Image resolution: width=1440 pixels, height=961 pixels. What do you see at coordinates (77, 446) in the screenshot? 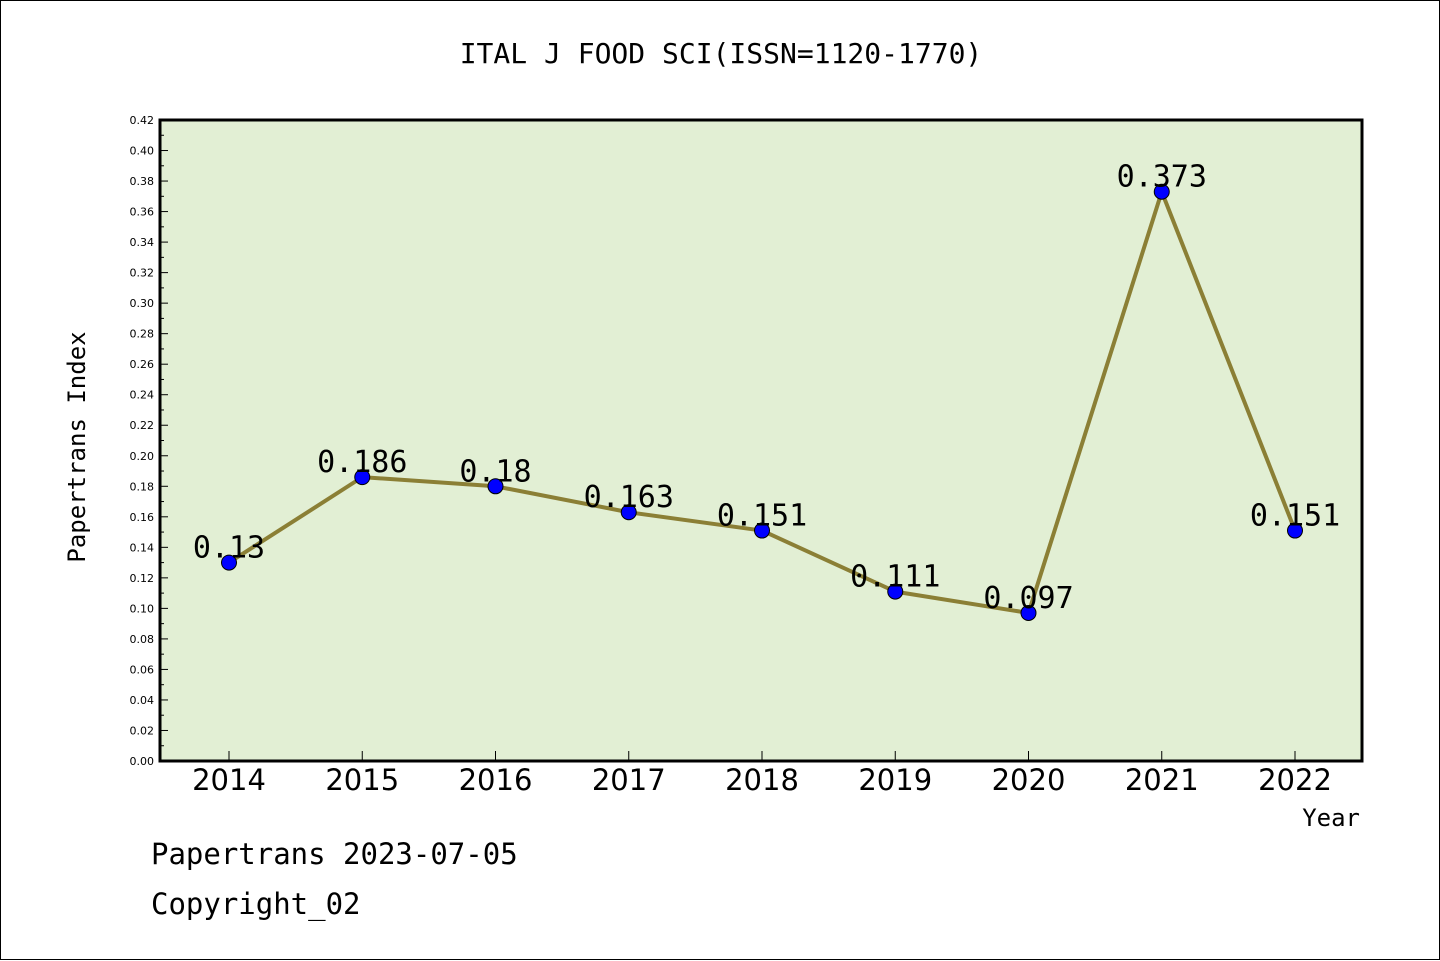
I see `y-axis-label: Papertrans Index` at bounding box center [77, 446].